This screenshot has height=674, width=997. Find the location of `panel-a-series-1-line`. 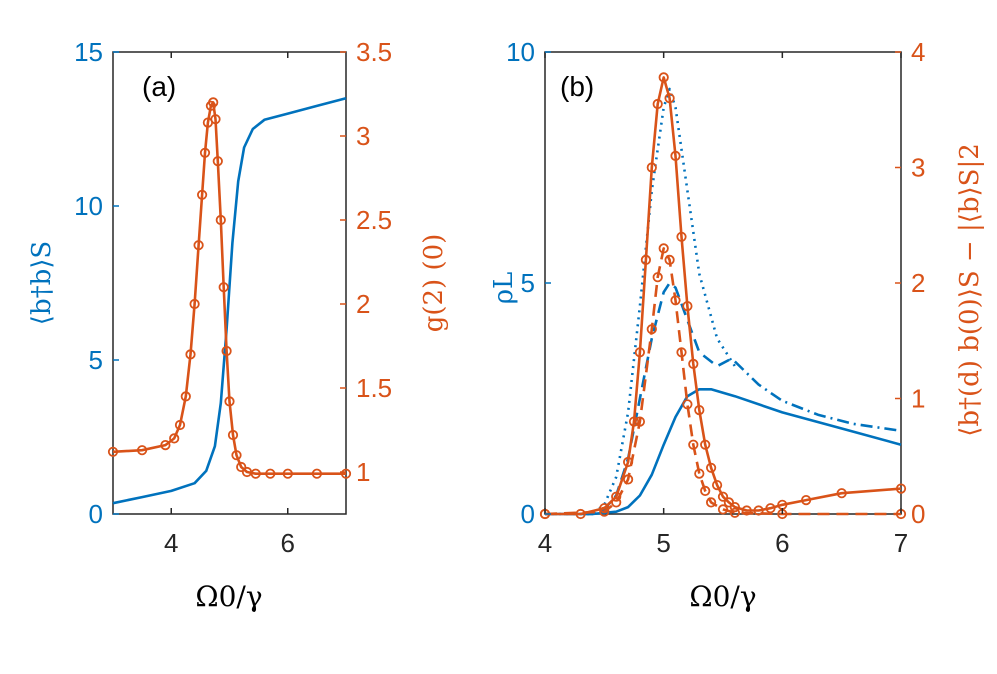

panel-a-series-1-line is located at coordinates (229, 288).